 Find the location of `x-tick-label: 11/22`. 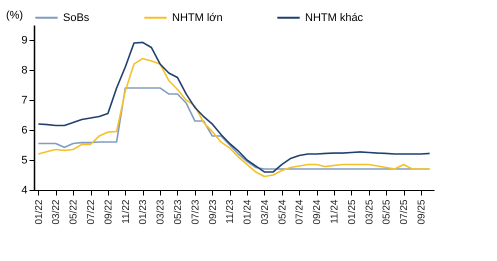

x-tick-label: 11/22 is located at coordinates (126, 211).